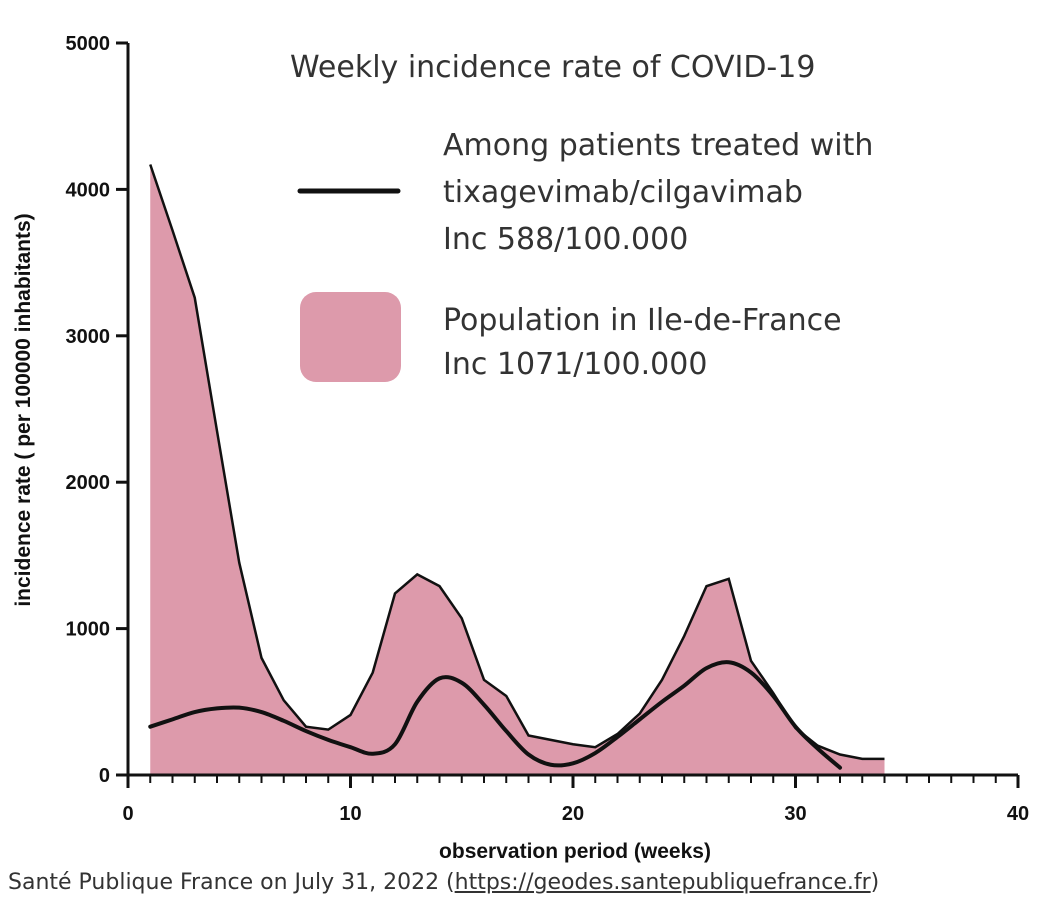  What do you see at coordinates (127, 814) in the screenshot?
I see `x-tick-label: 0` at bounding box center [127, 814].